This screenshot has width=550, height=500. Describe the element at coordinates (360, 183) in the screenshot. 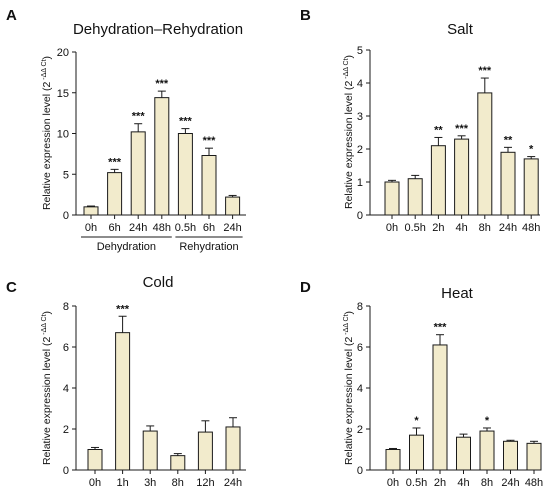

I see `y-tick-label: 1` at that location.